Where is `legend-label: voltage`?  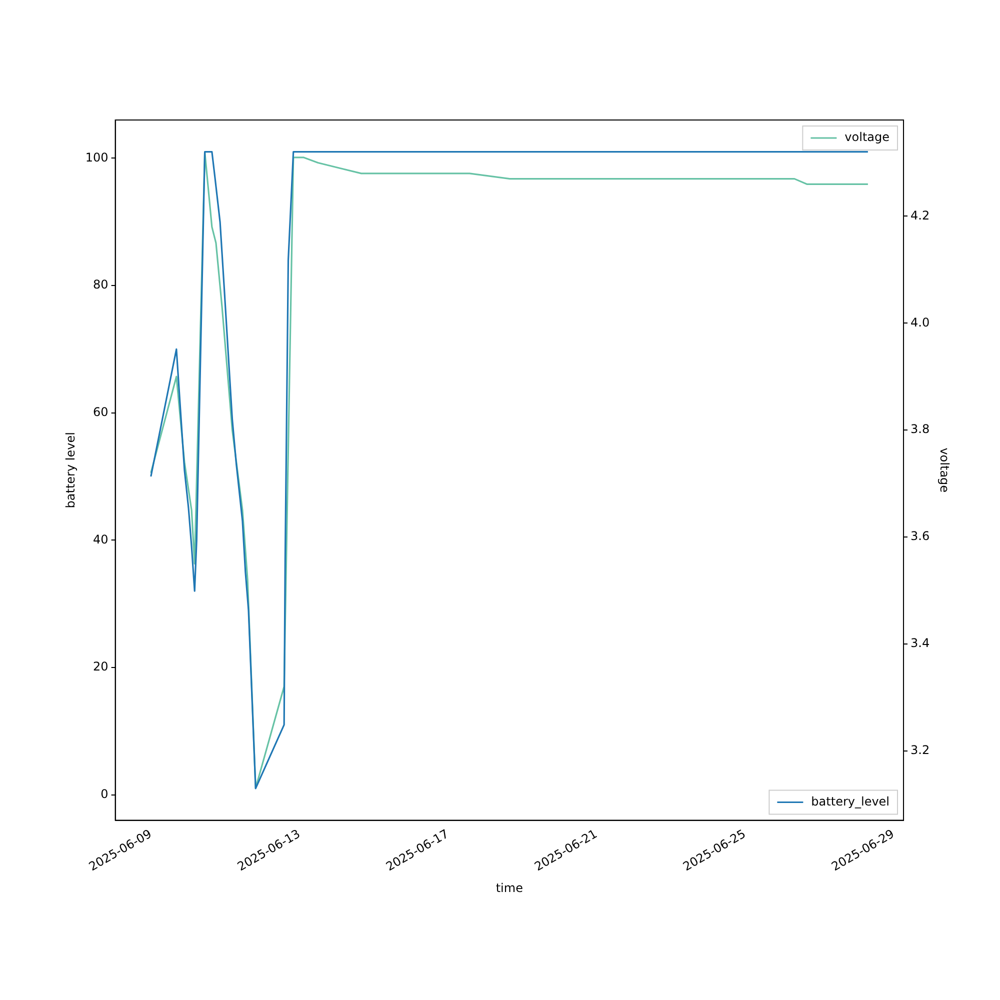
legend-label: voltage is located at coordinates (867, 137).